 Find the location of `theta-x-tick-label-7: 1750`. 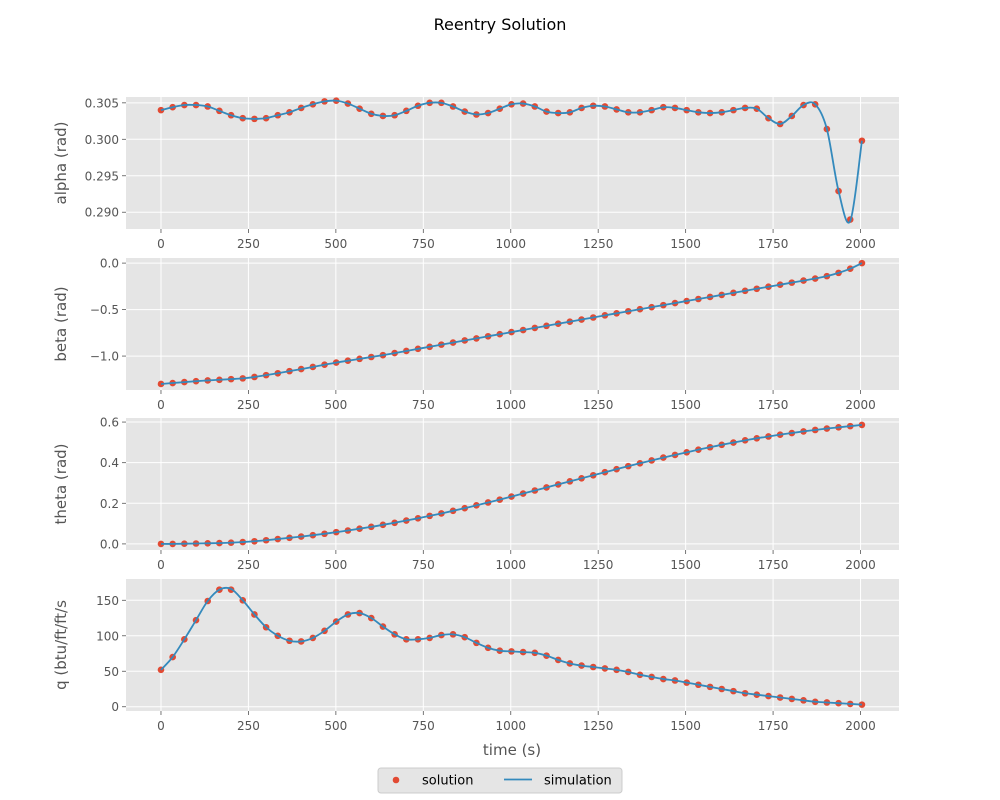

theta-x-tick-label-7: 1750 is located at coordinates (773, 565).